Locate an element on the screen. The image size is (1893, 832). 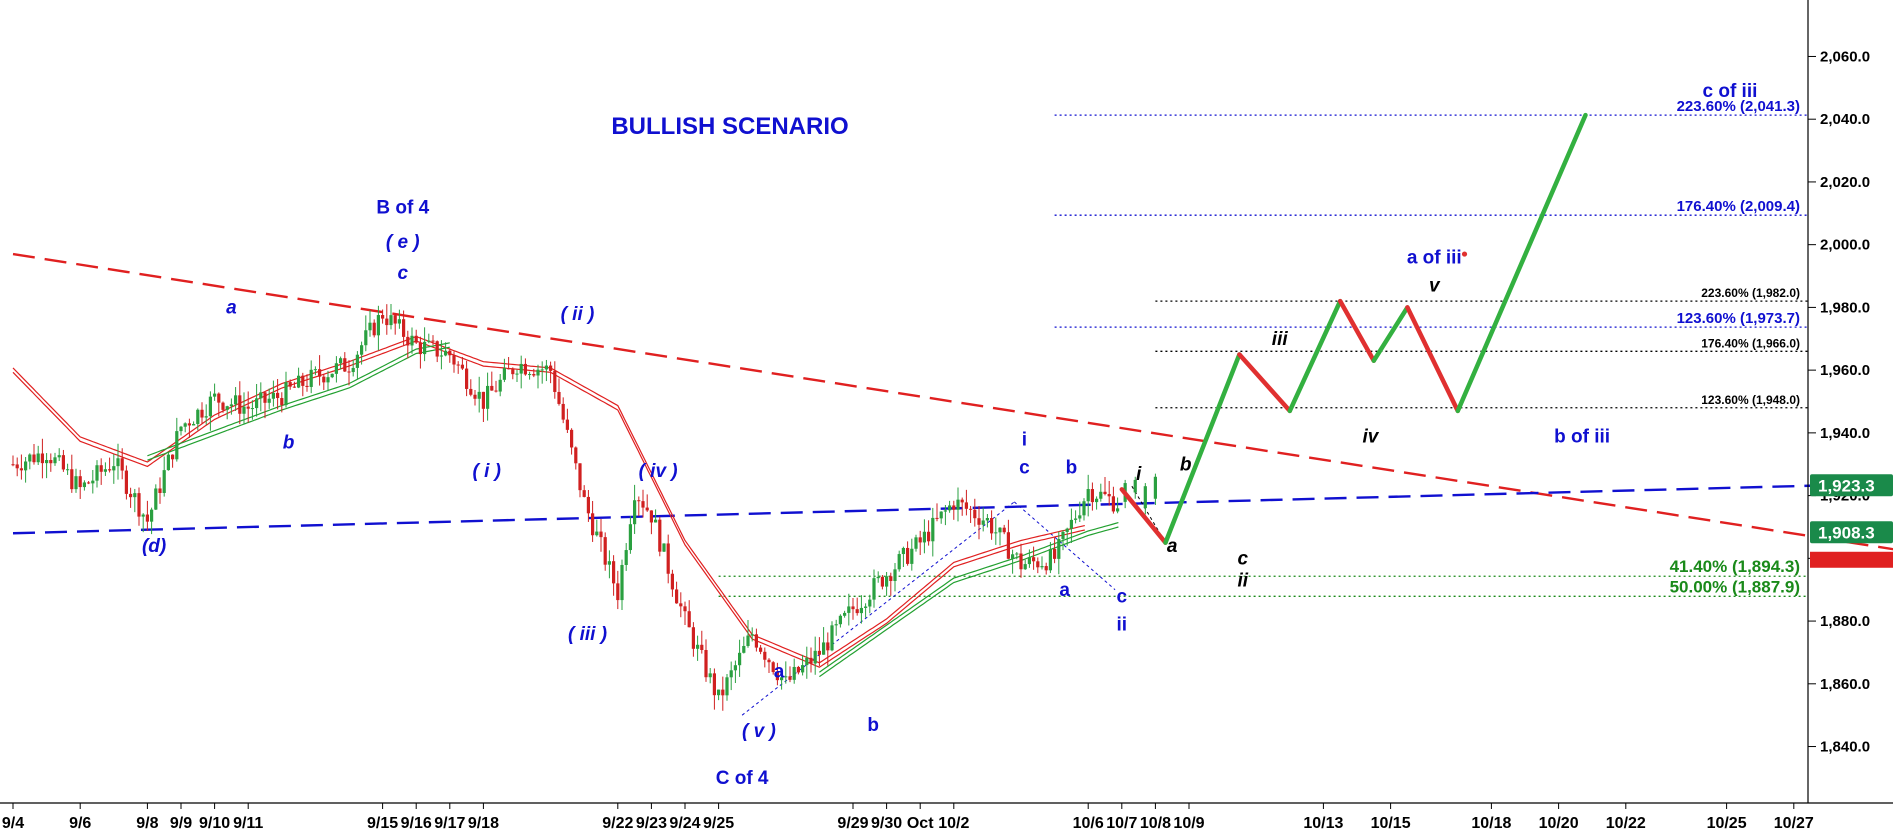
x-tick-label: 9/17 is located at coordinates (449, 823).